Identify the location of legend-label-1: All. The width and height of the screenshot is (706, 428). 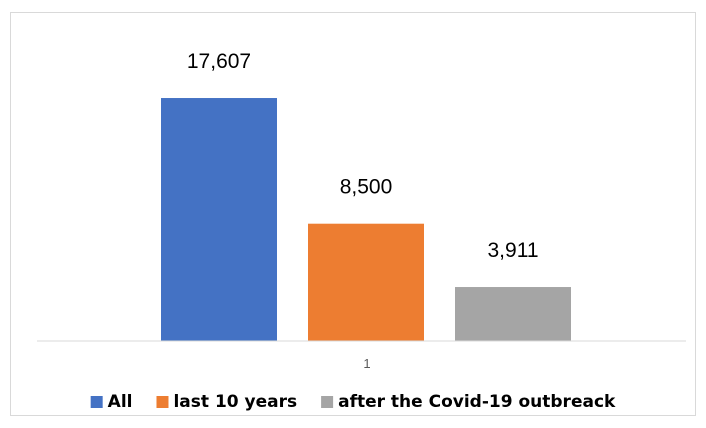
(120, 402).